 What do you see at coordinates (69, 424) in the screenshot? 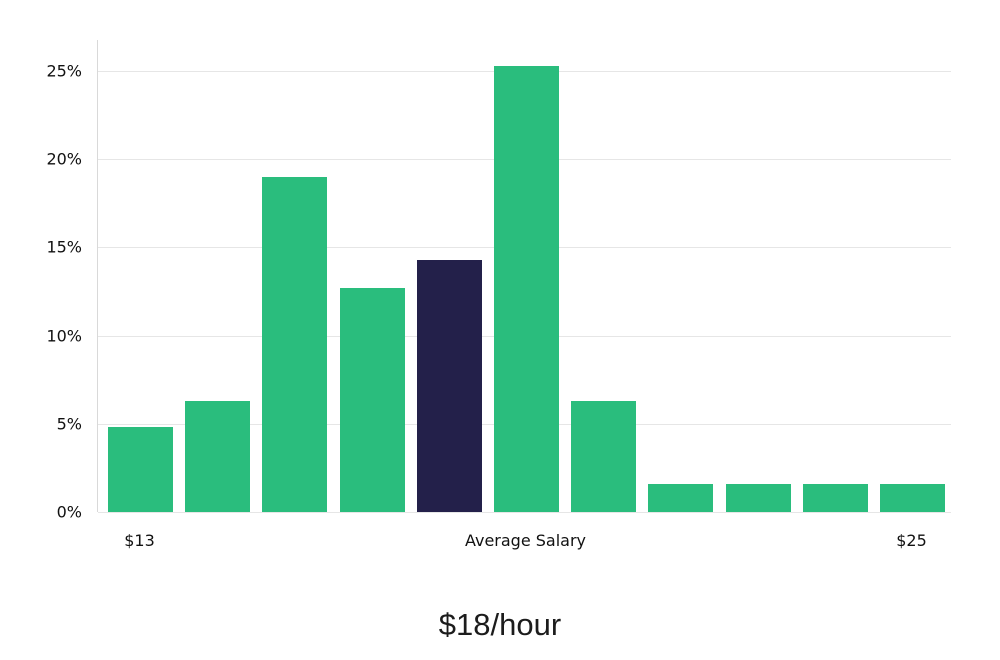
I see `y-tick-label: 5%` at bounding box center [69, 424].